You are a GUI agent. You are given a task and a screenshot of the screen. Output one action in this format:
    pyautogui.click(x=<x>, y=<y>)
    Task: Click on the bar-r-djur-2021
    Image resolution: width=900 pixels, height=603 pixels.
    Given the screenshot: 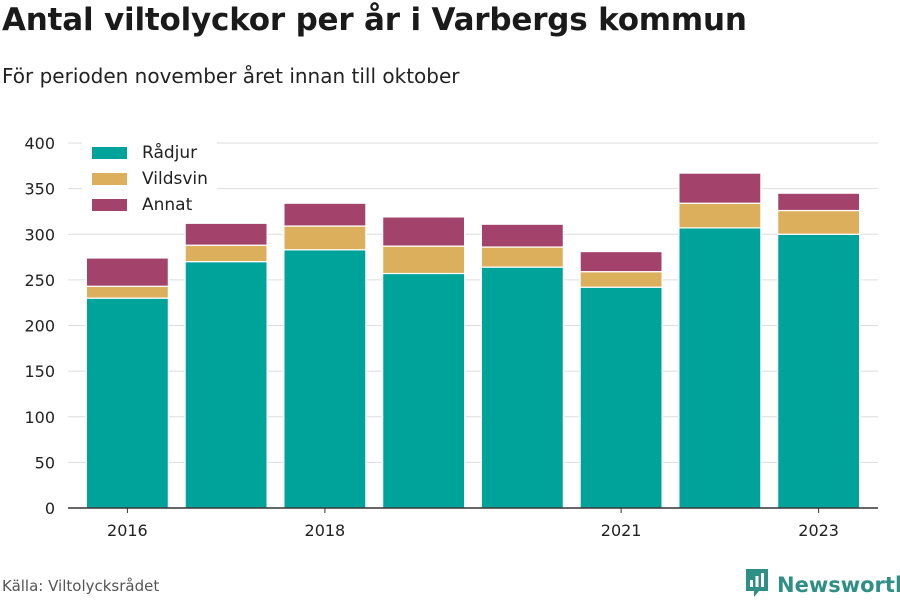 What is the action you would take?
    pyautogui.click(x=621, y=397)
    